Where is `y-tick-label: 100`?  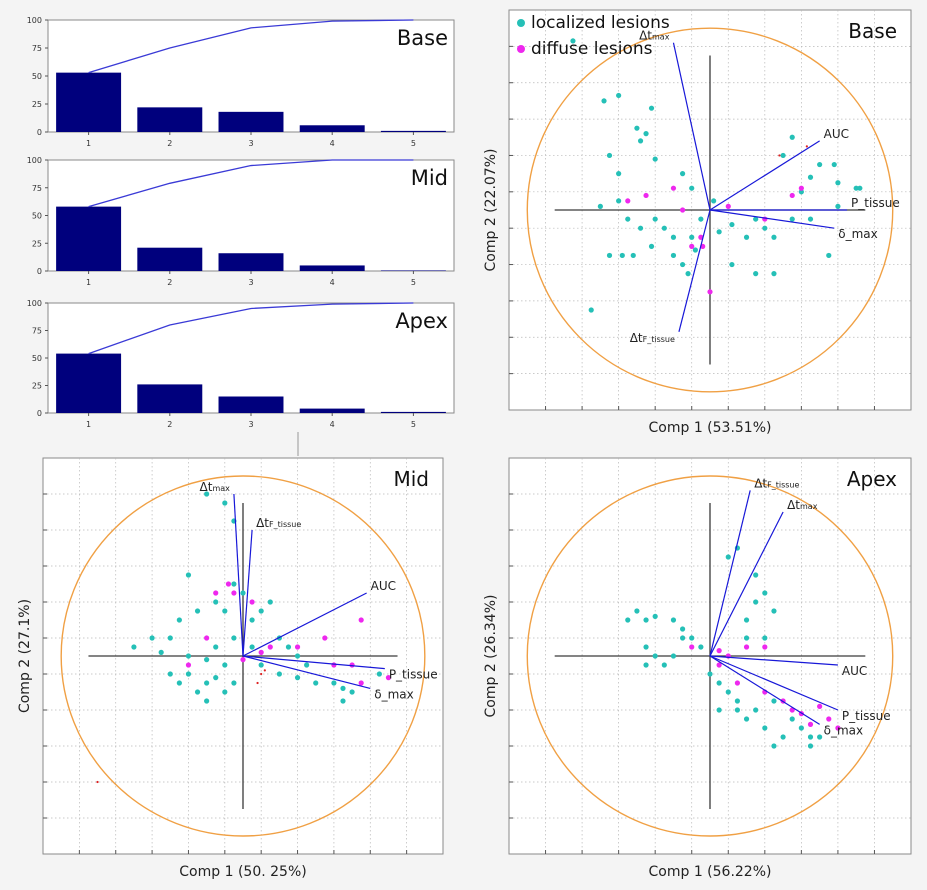 y-tick-label: 100 is located at coordinates (34, 20).